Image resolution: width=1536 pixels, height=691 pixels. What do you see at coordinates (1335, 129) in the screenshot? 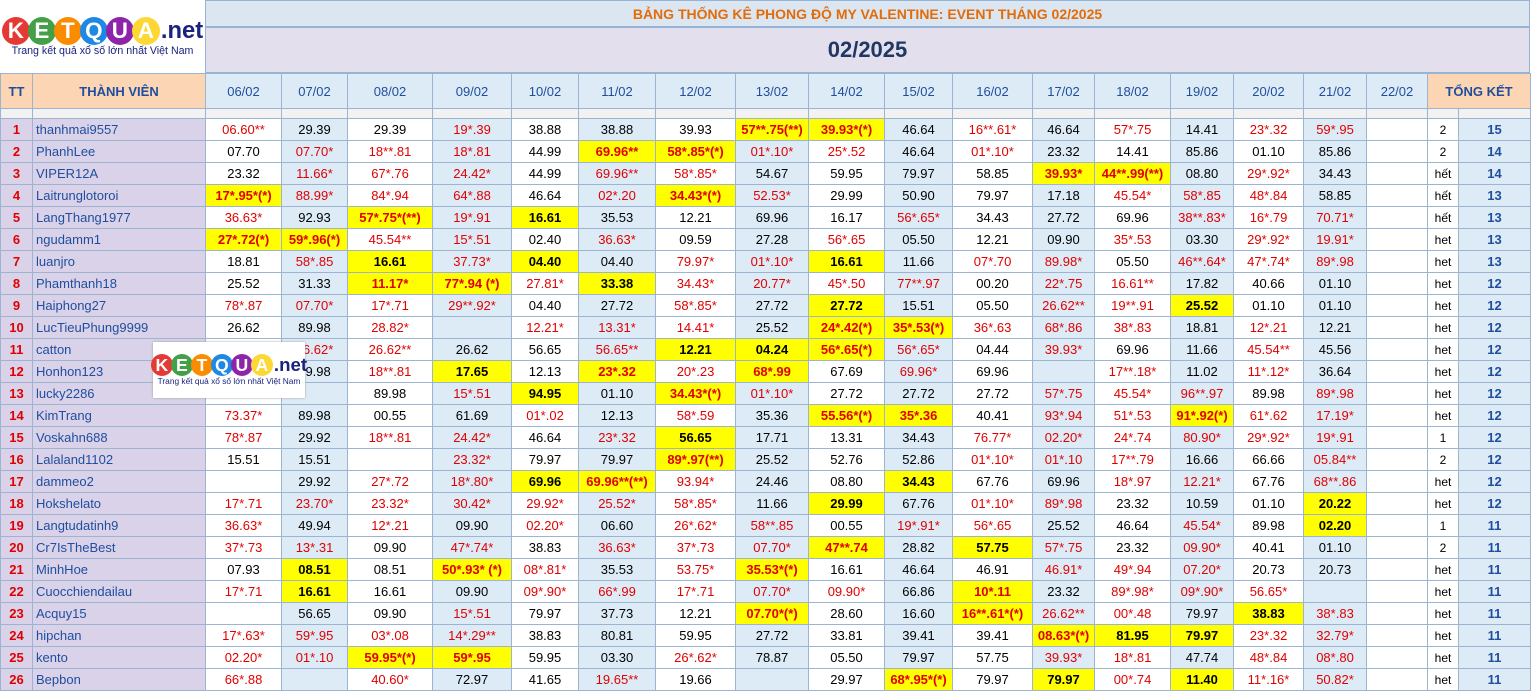
I see `score-cell: 59*.95` at bounding box center [1335, 129].